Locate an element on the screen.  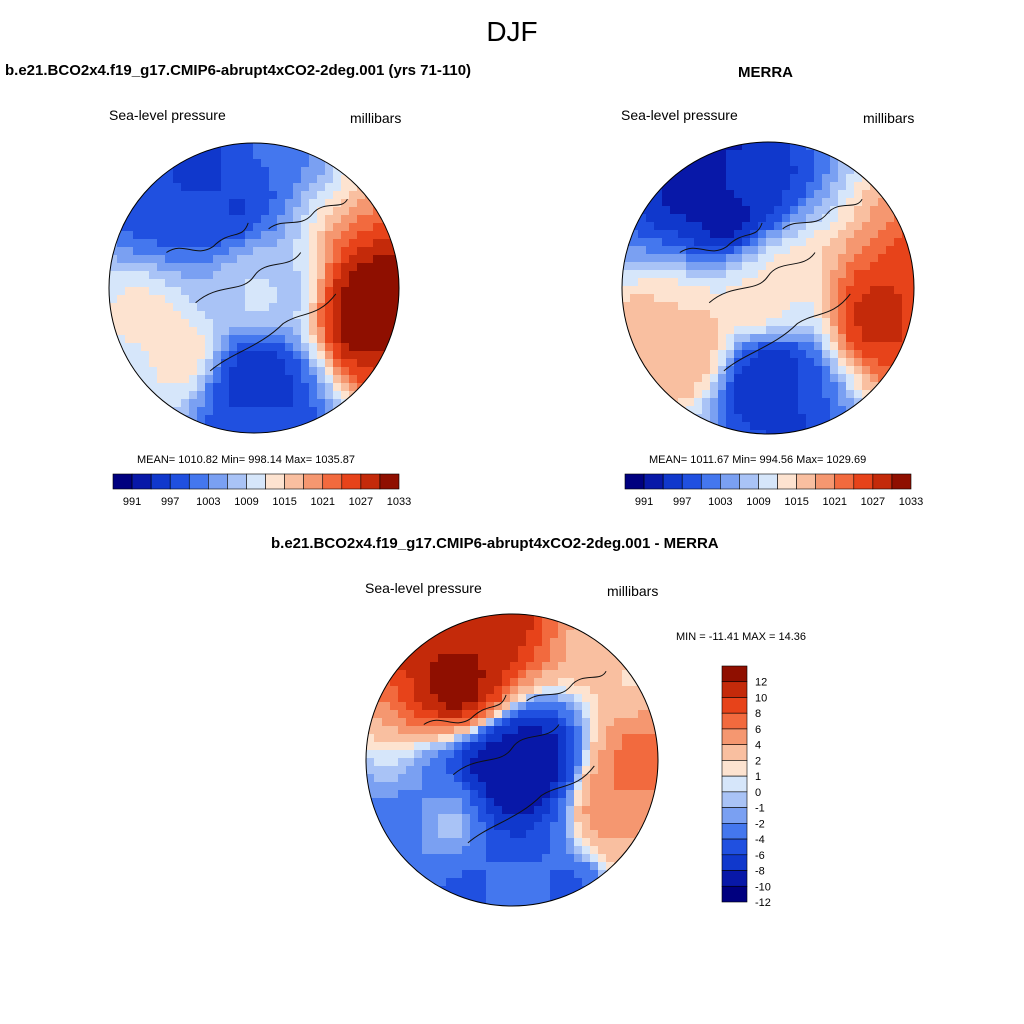
diff-colorbar-swatch is located at coordinates (734, 768).